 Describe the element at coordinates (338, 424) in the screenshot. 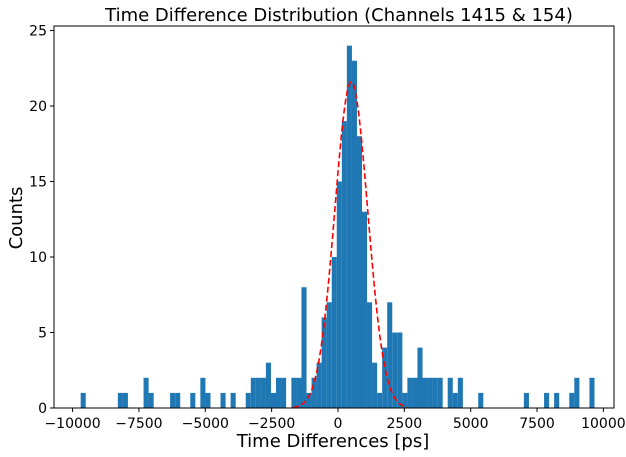

I see `x-tick-label: 0` at that location.